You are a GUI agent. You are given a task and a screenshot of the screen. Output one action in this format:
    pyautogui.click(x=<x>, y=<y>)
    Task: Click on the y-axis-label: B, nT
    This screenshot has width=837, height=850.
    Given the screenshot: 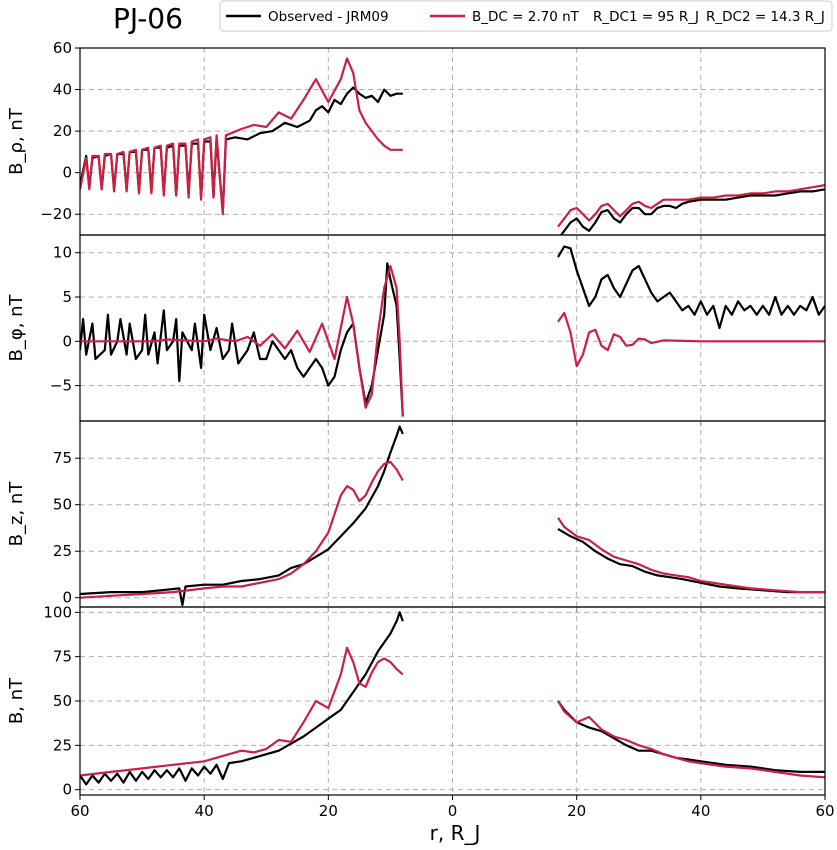 What is the action you would take?
    pyautogui.click(x=16, y=700)
    